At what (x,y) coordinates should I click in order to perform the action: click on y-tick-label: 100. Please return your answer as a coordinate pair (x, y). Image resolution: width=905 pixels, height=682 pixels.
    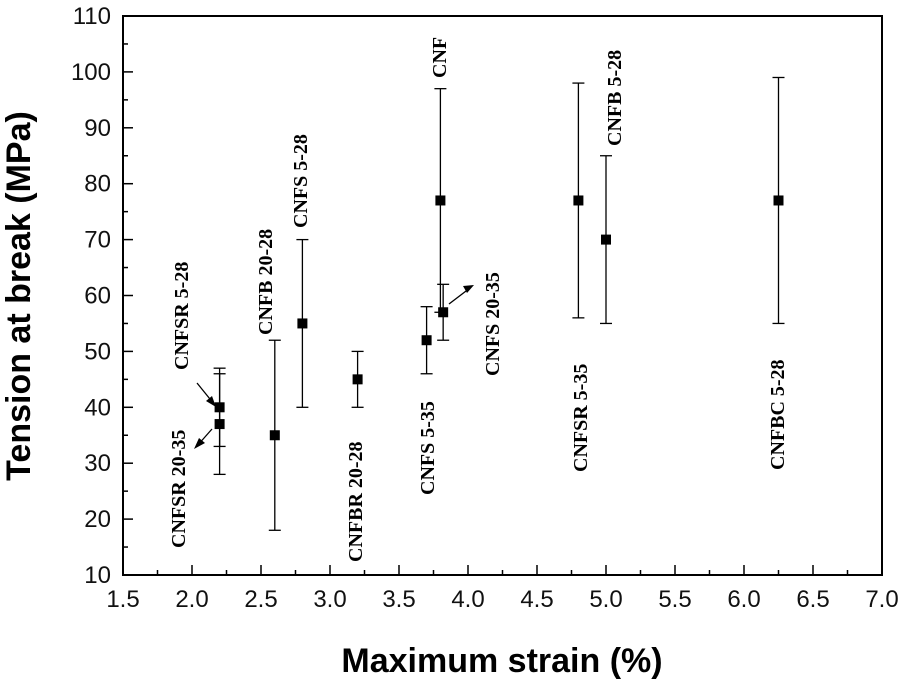
    Looking at the image, I should click on (91, 72).